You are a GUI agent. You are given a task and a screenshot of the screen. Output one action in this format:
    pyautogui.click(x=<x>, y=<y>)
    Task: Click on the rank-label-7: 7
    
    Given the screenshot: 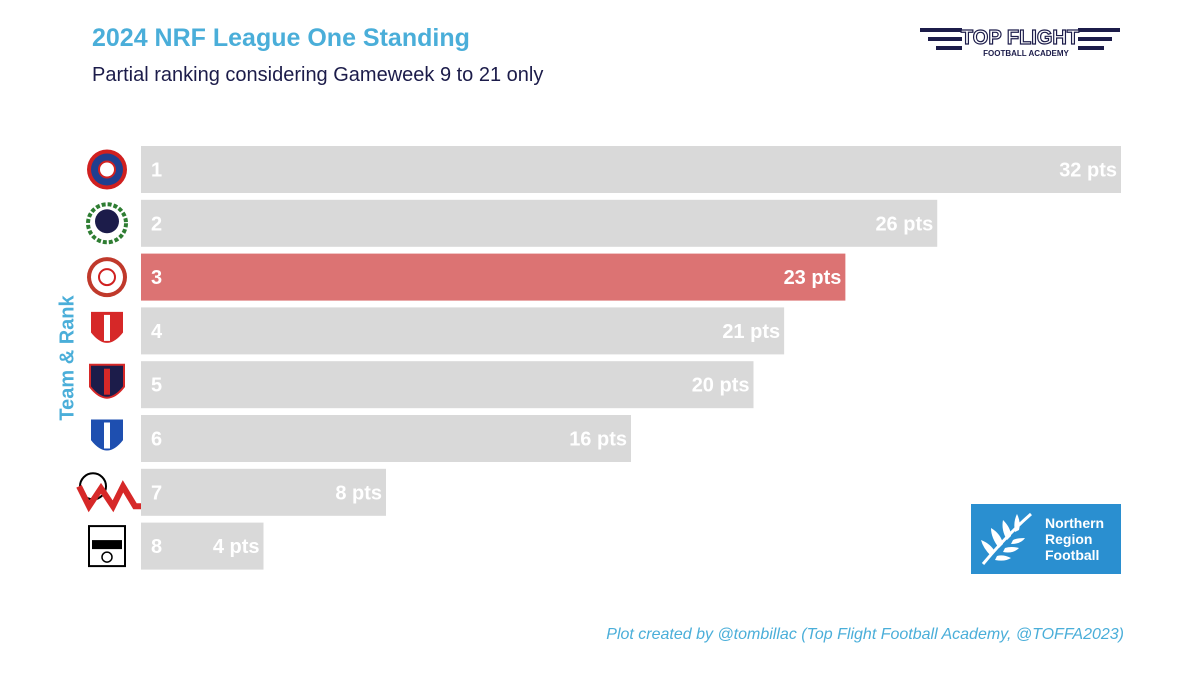 What is the action you would take?
    pyautogui.click(x=156, y=493)
    